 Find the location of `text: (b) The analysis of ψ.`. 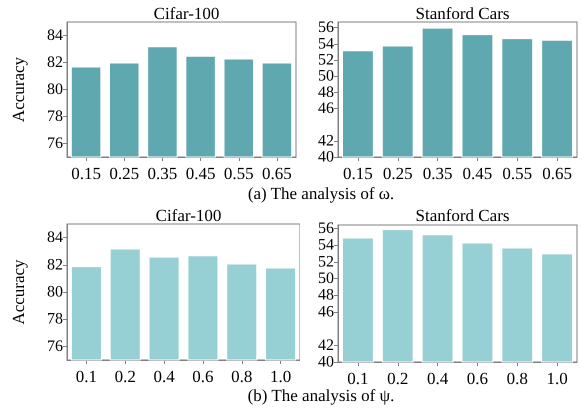

text: (b) The analysis of ψ. is located at coordinates (321, 395).